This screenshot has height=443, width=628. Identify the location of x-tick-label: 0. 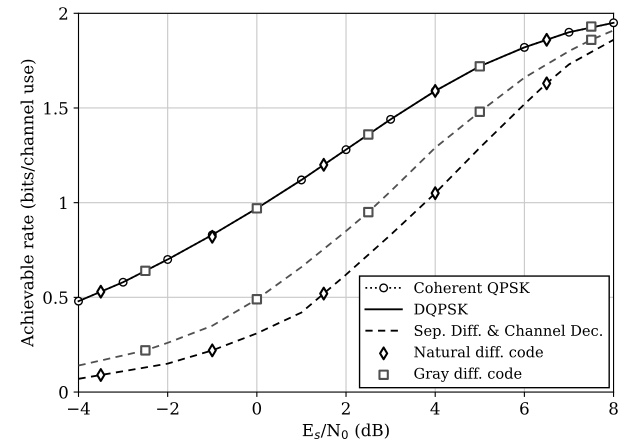
(257, 408).